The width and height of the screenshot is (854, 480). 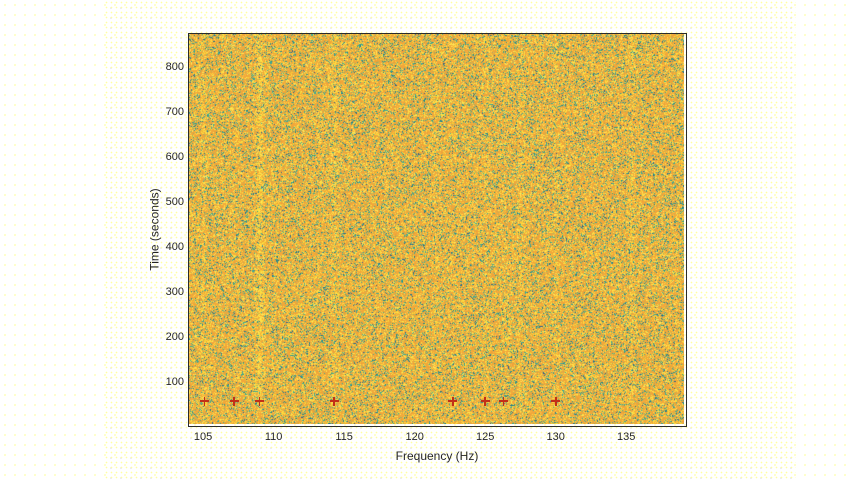 What do you see at coordinates (174, 292) in the screenshot?
I see `y-tick-label: 300` at bounding box center [174, 292].